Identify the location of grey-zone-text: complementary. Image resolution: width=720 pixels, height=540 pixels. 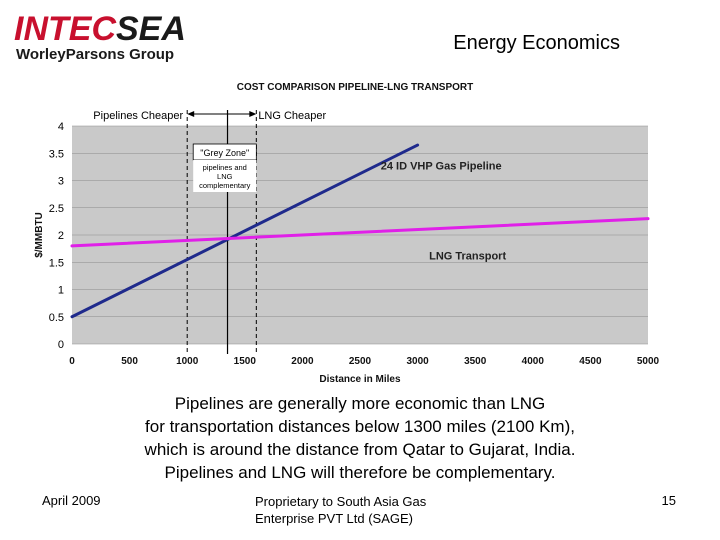
(225, 185).